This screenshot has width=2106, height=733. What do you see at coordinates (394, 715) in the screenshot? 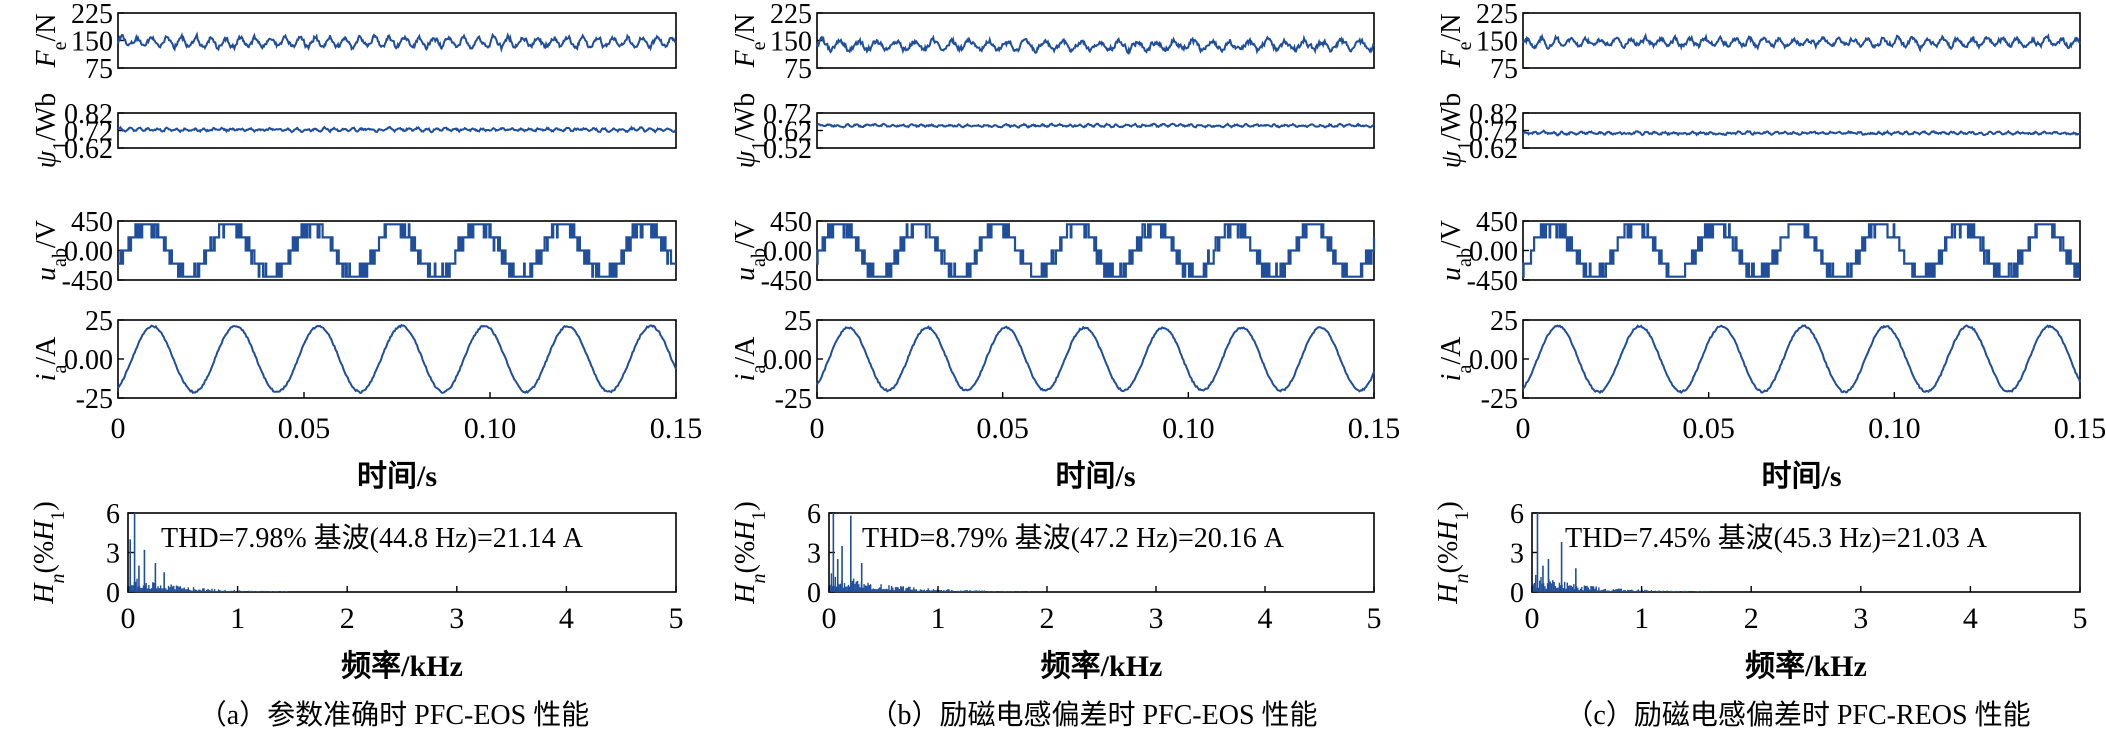
I see `panel-caption: （a）参数准确时 PFC-EOS 性能` at bounding box center [394, 715].